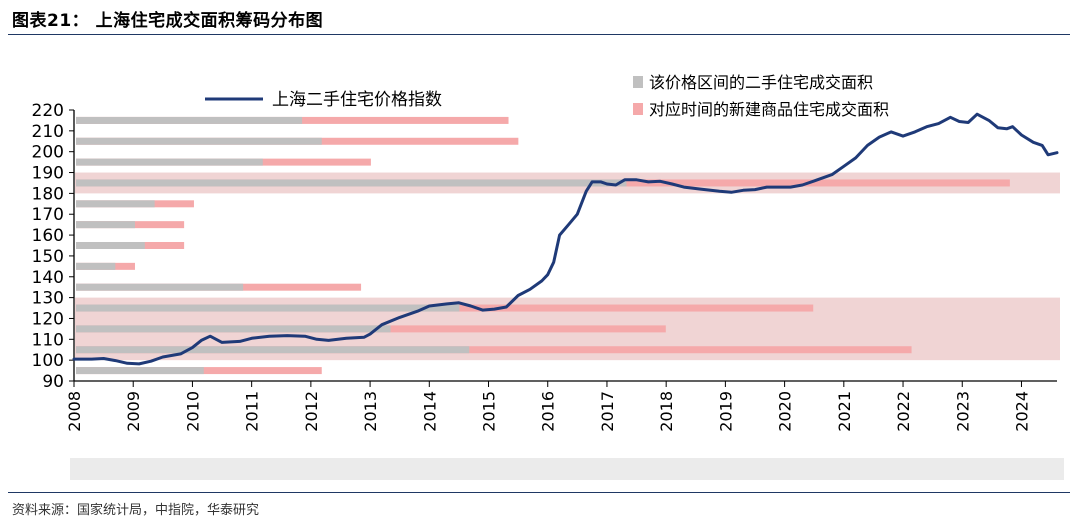  What do you see at coordinates (638, 82) in the screenshot?
I see `legend-grey-swatch` at bounding box center [638, 82].